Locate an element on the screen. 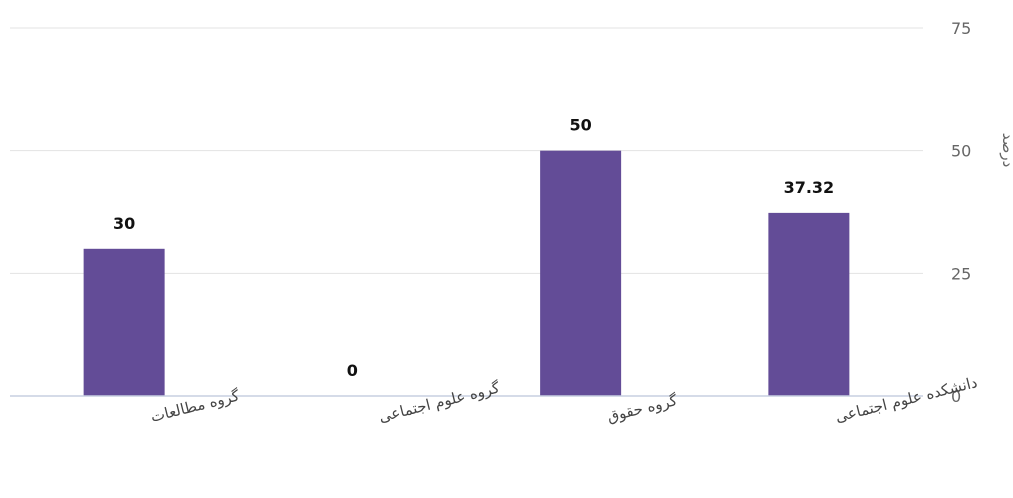 The width and height of the screenshot is (1013, 498). category-label: گروه علوم اجتماعی is located at coordinates (439, 402).